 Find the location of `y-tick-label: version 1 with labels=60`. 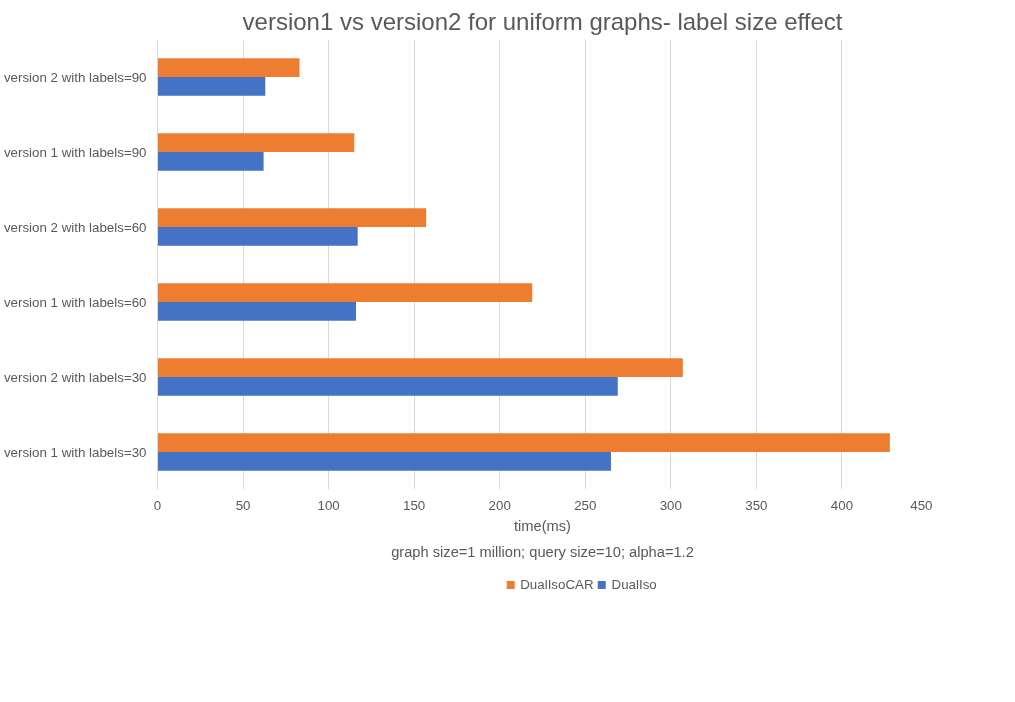

y-tick-label: version 1 with labels=60 is located at coordinates (75, 302).